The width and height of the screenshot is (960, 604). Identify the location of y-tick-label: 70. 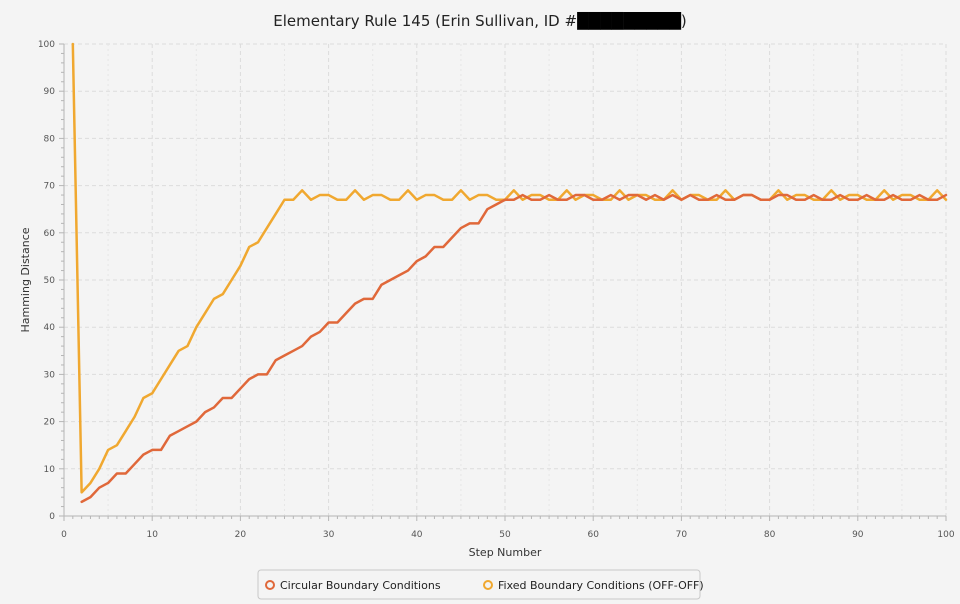
(50, 187).